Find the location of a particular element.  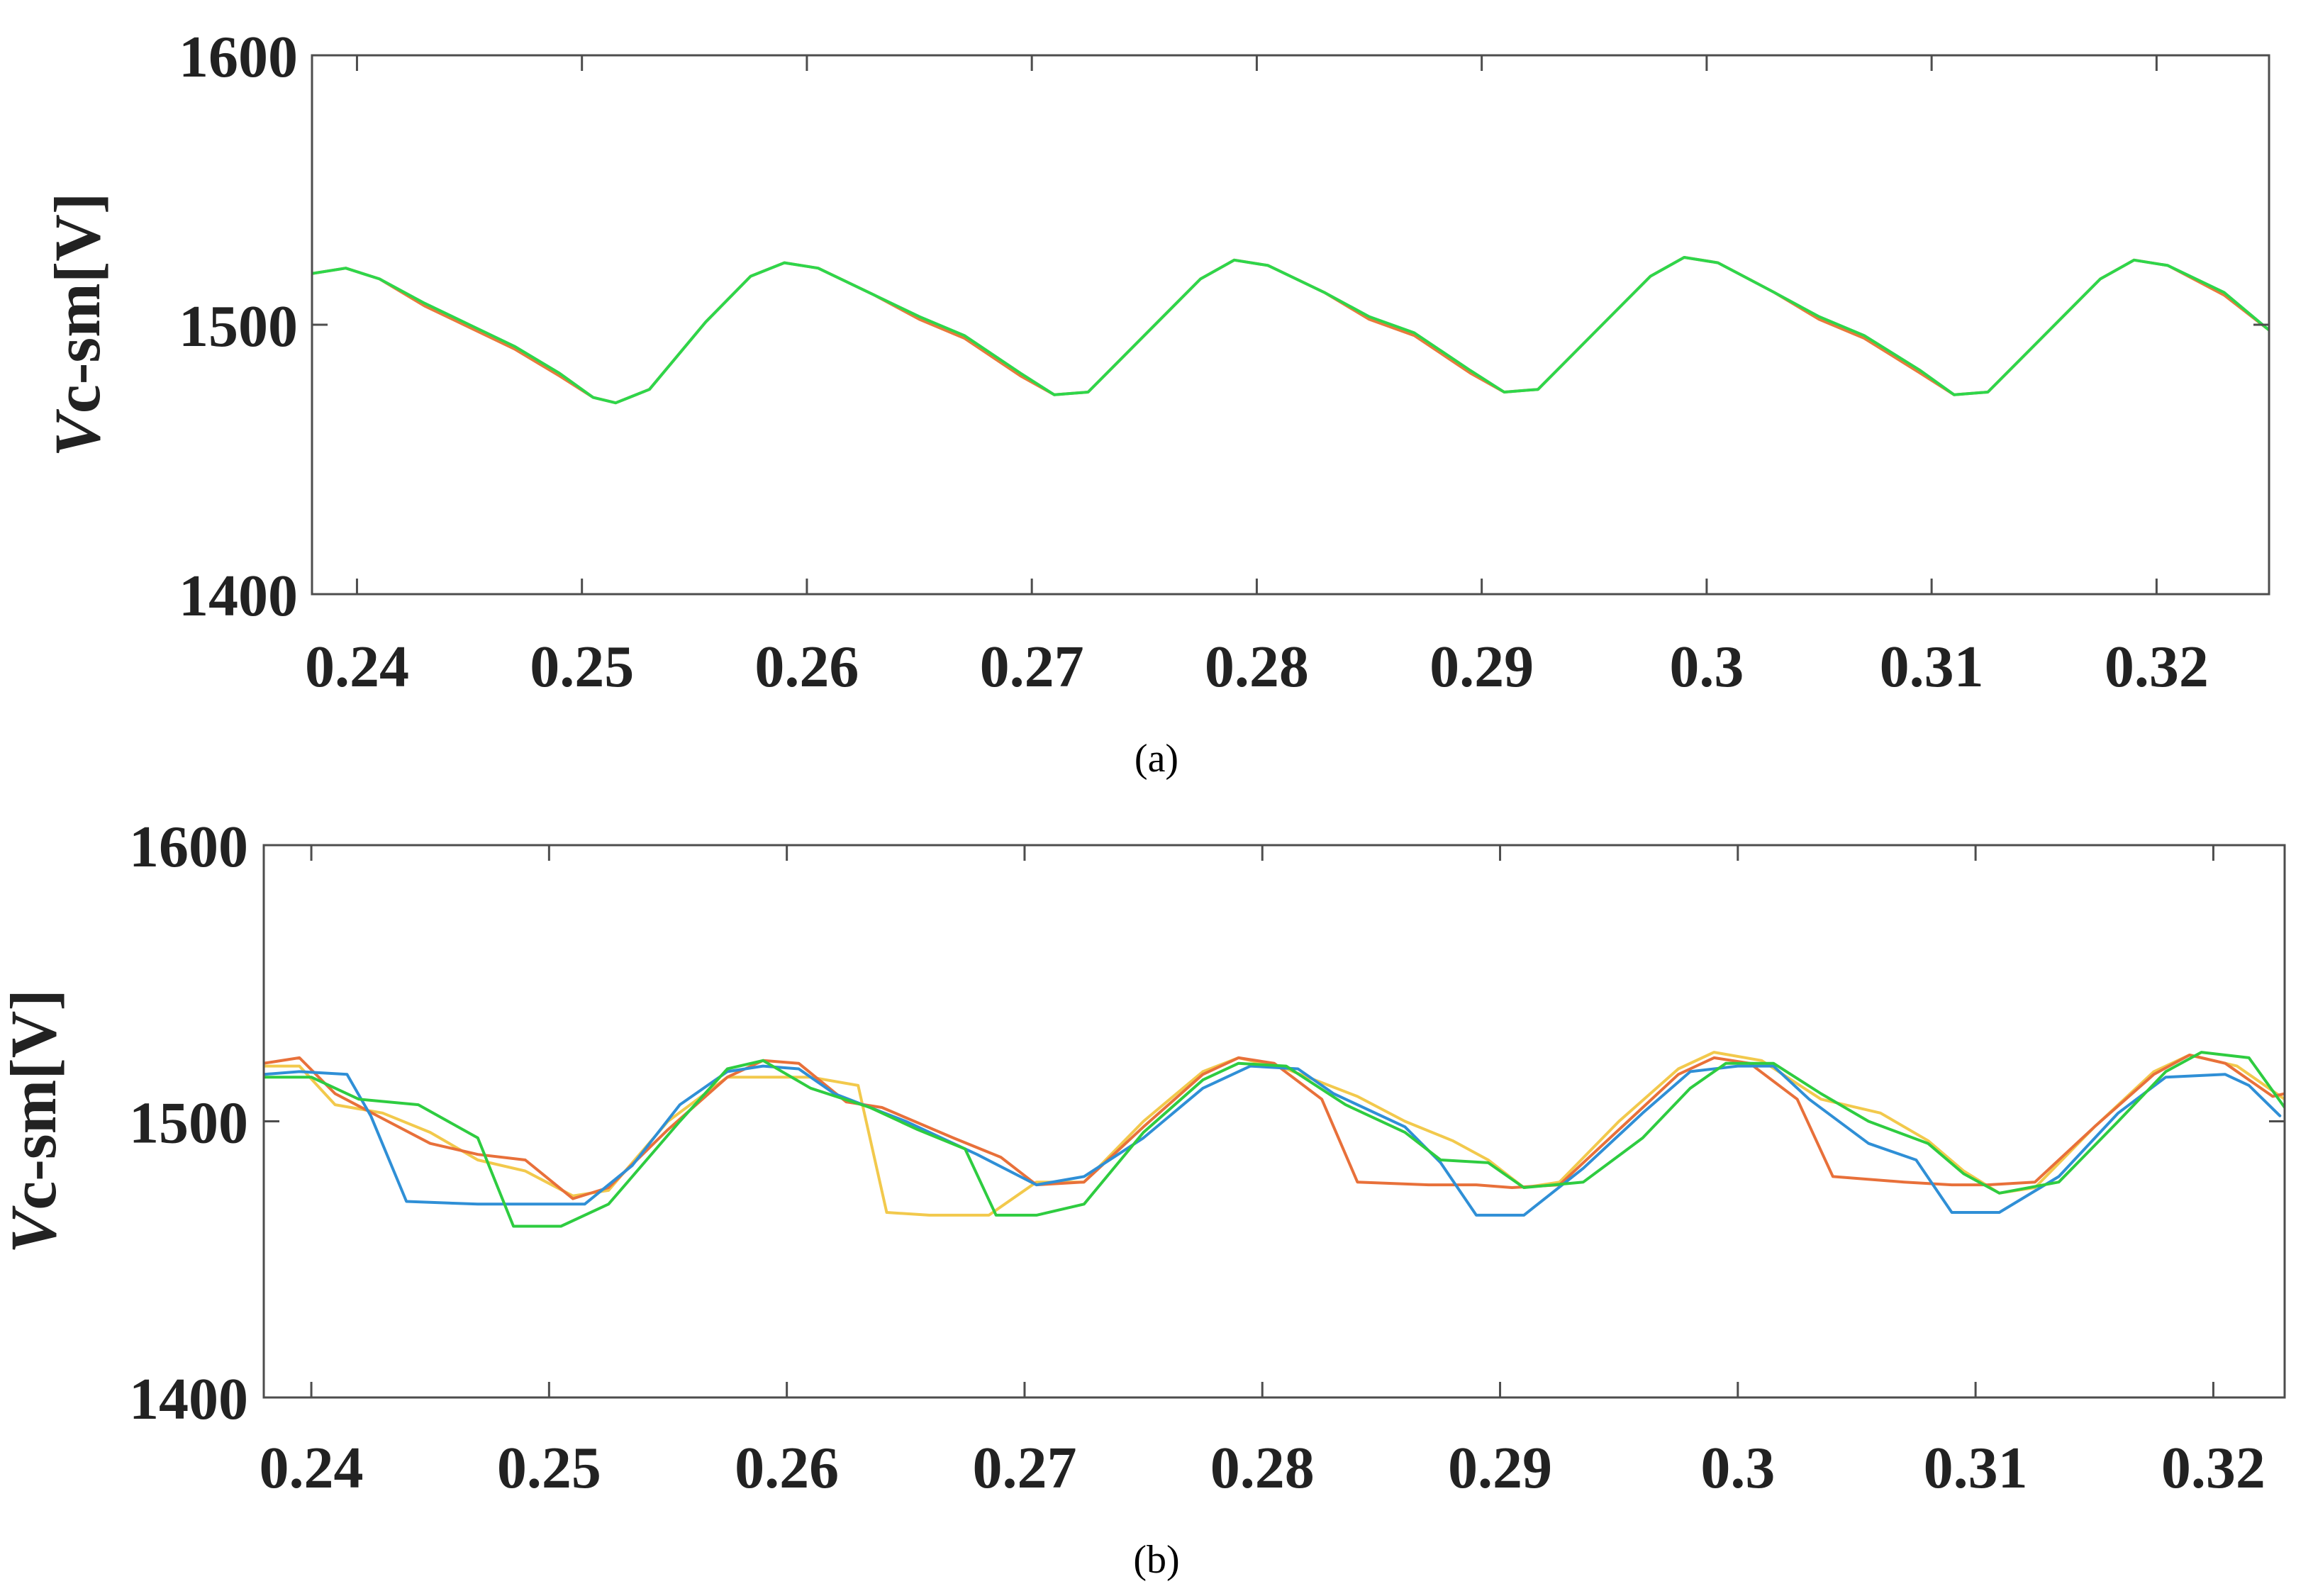

caption-b: (b) is located at coordinates (1156, 1560).